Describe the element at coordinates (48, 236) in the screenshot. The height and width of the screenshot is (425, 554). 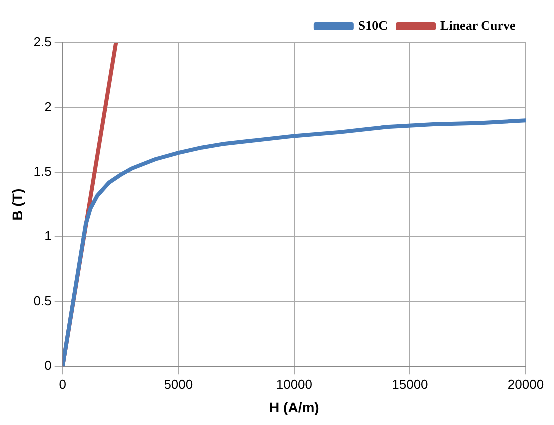
I see `y-tick-label: 1` at that location.